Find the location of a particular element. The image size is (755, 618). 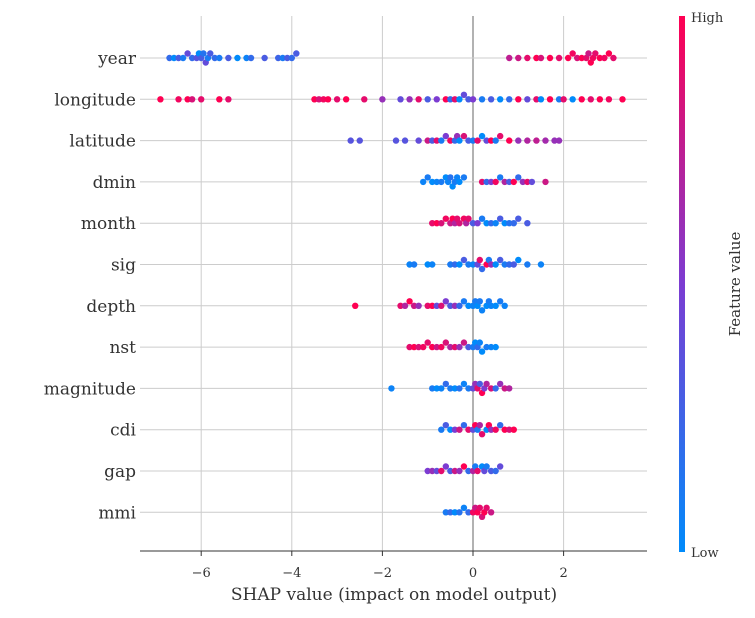

feature-label-sig: sig is located at coordinates (123, 266).